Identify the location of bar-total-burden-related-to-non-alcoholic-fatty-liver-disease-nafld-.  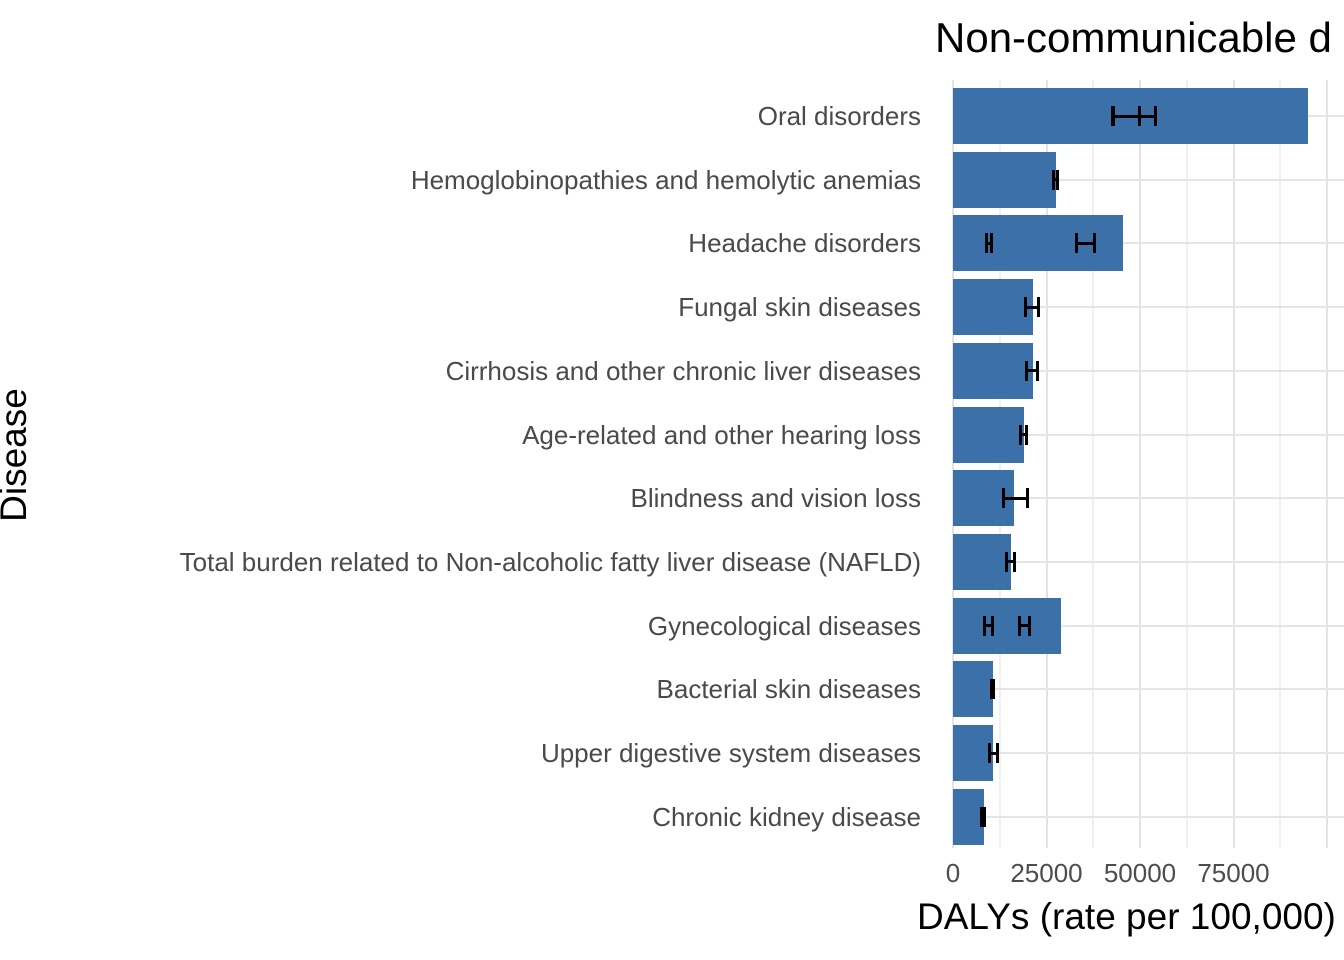
(982, 561).